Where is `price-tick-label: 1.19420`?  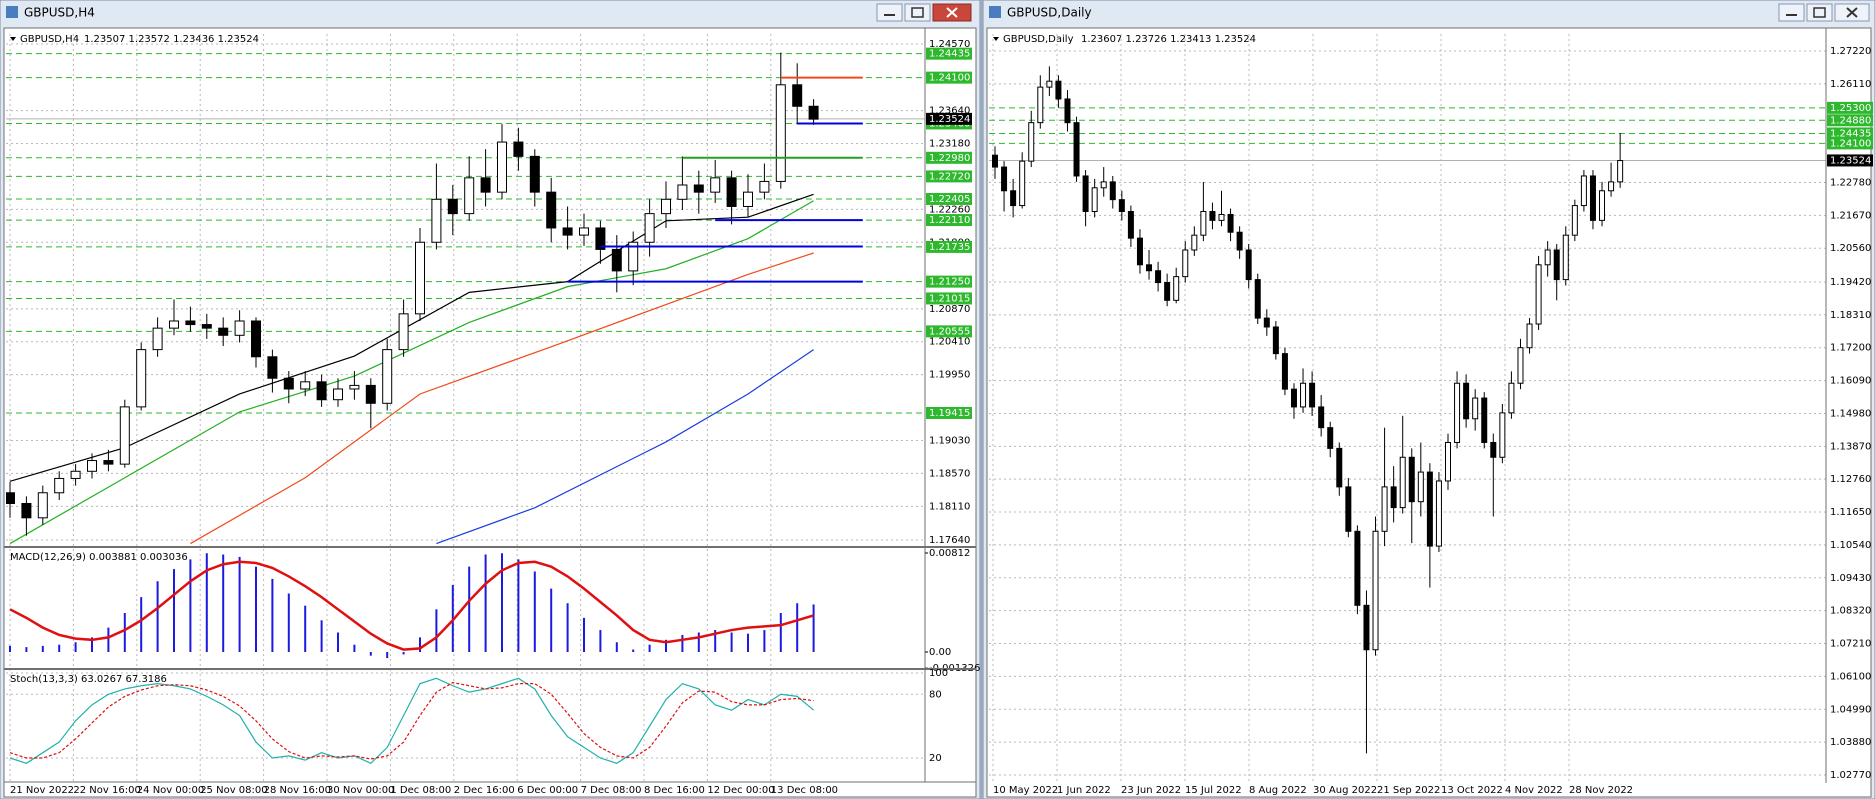
price-tick-label: 1.19420 is located at coordinates (1850, 282).